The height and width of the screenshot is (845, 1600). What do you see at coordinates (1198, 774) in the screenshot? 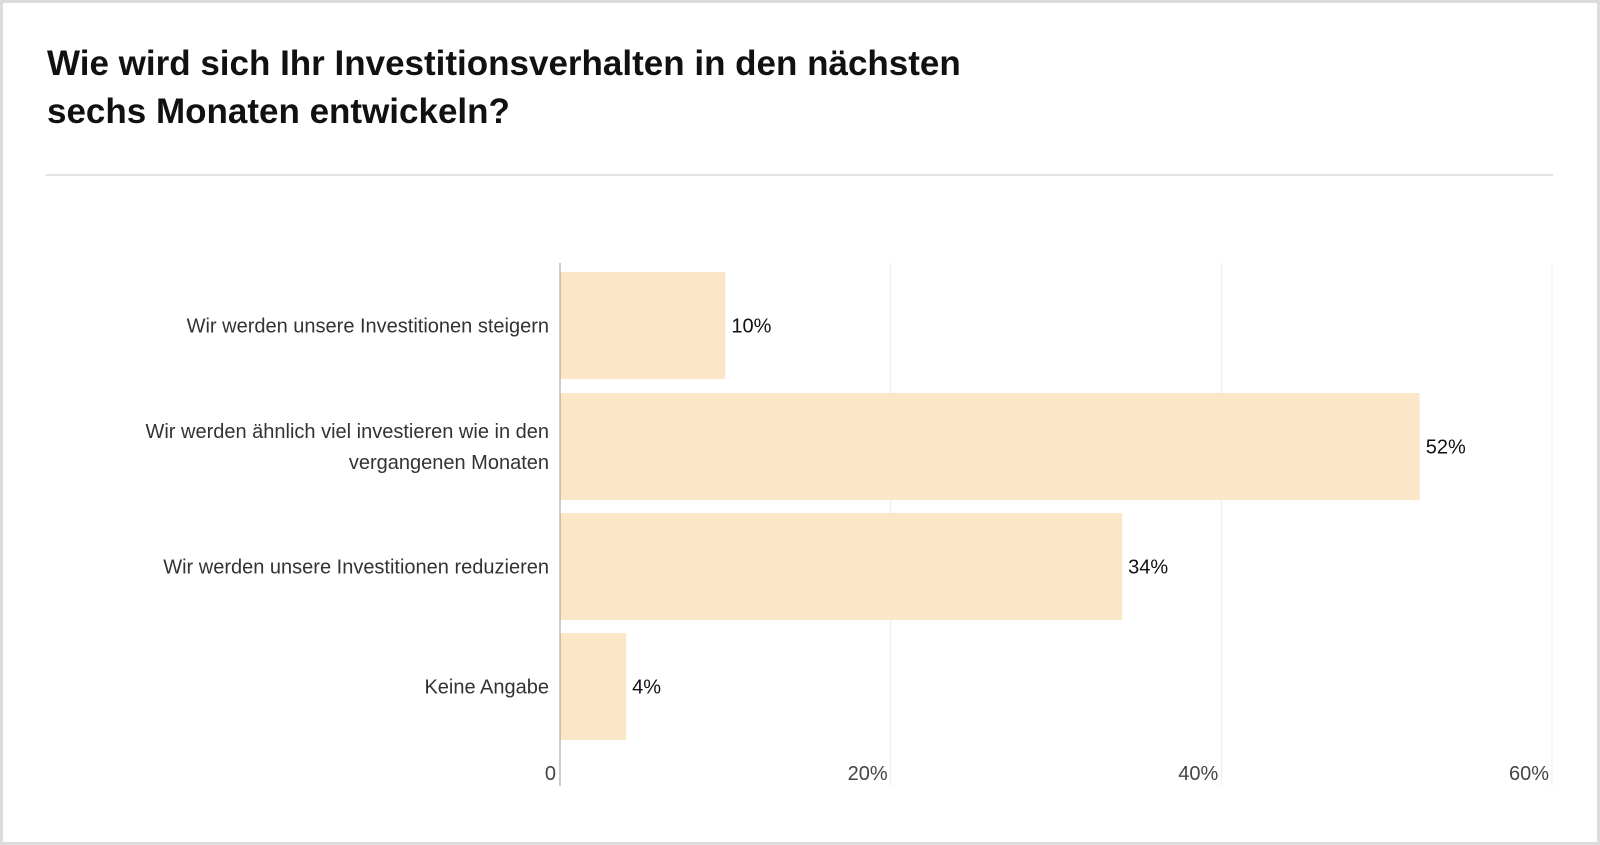
I see `x-tick-label: 40%` at bounding box center [1198, 774].